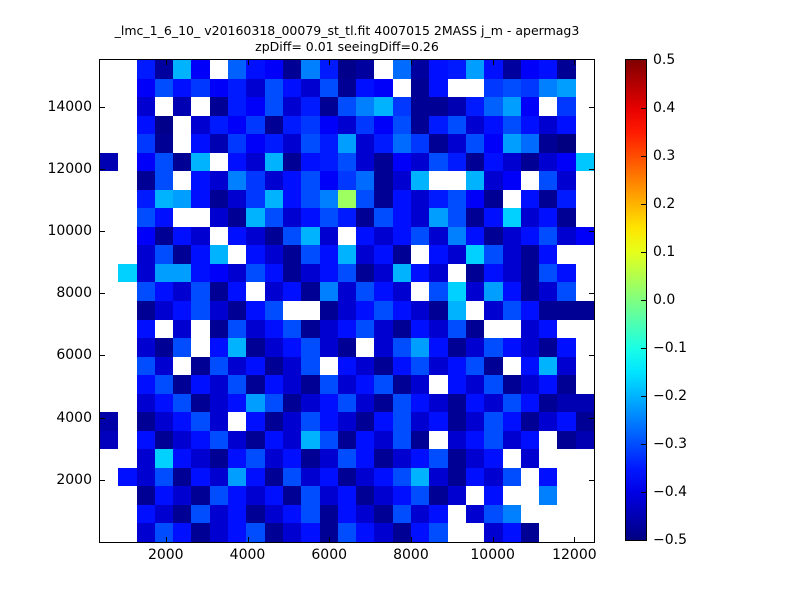 This screenshot has height=600, width=800. I want to click on colorbar-tick-label: 0.1, so click(664, 252).